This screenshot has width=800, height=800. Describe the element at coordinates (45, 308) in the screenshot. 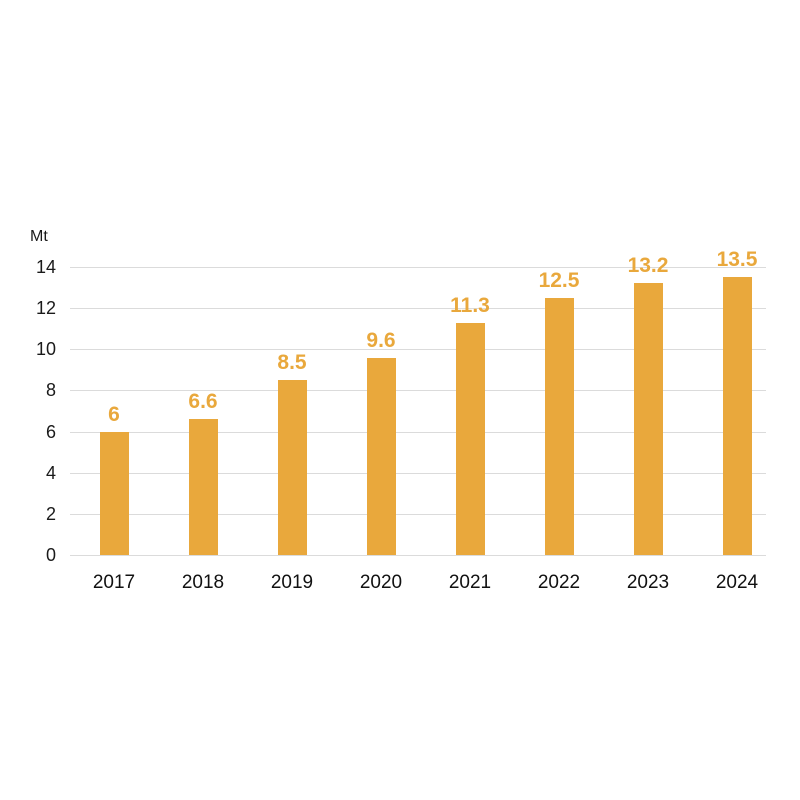

I see `y-tick-label-12: 12` at that location.